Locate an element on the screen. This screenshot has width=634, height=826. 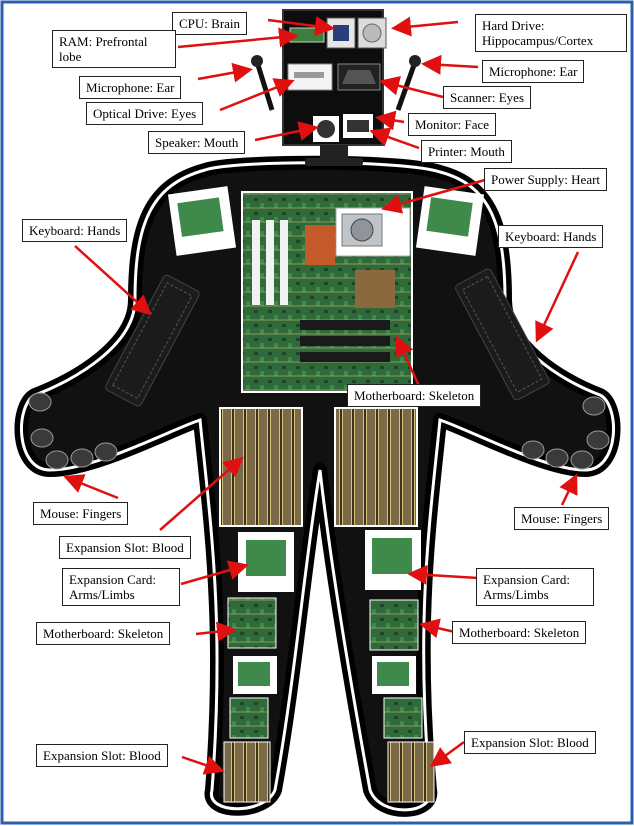
label-expansion-slot-right-foot: Expansion Slot: Blood is located at coordinates (530, 742).